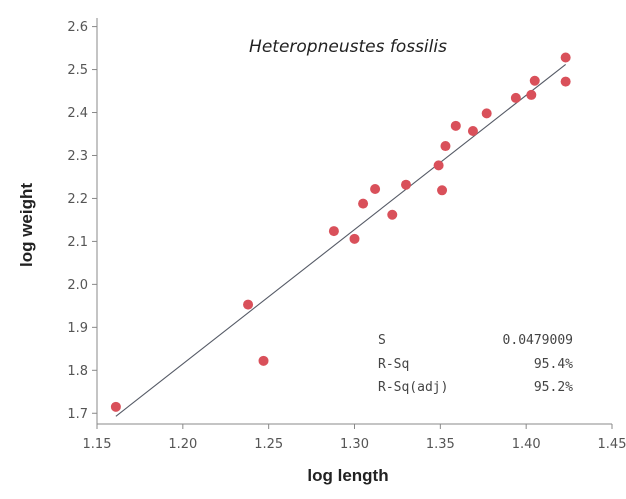 Image resolution: width=626 pixels, height=499 pixels. What do you see at coordinates (77, 242) in the screenshot?
I see `y-tick-label: 2.1` at bounding box center [77, 242].